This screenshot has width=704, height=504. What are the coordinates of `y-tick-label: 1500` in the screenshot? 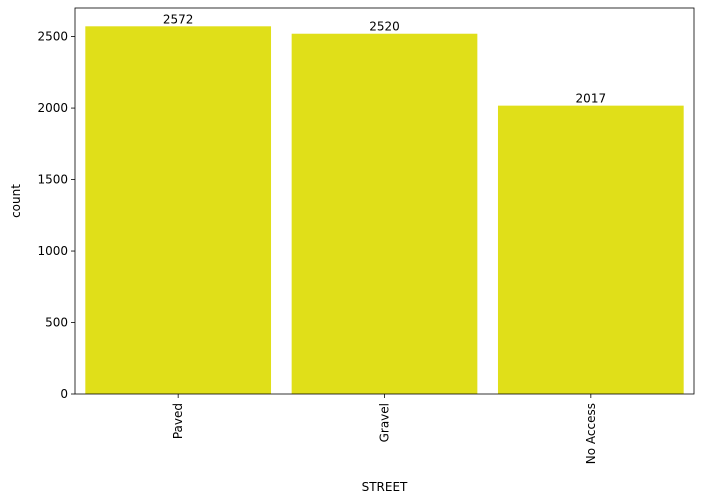 It's located at (52, 180).